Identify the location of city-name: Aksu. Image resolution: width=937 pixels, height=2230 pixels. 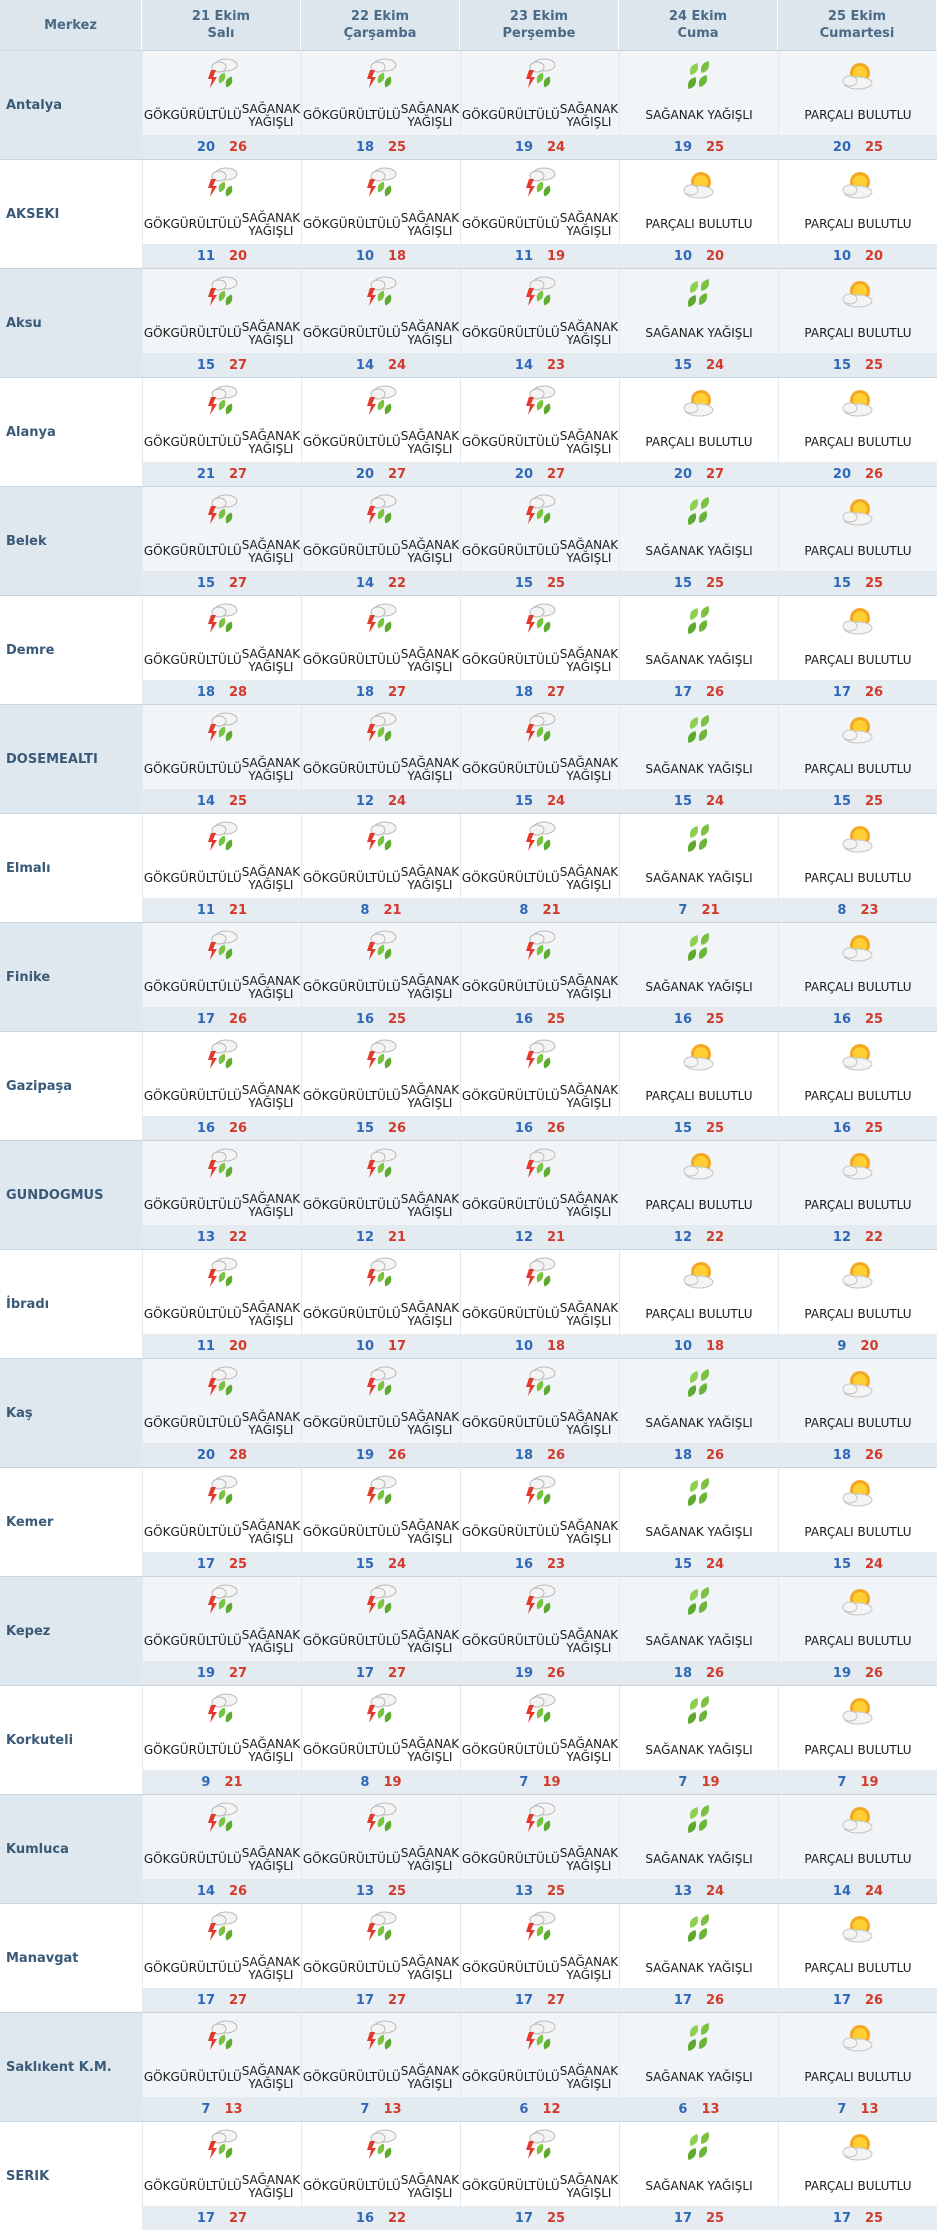
(71, 323).